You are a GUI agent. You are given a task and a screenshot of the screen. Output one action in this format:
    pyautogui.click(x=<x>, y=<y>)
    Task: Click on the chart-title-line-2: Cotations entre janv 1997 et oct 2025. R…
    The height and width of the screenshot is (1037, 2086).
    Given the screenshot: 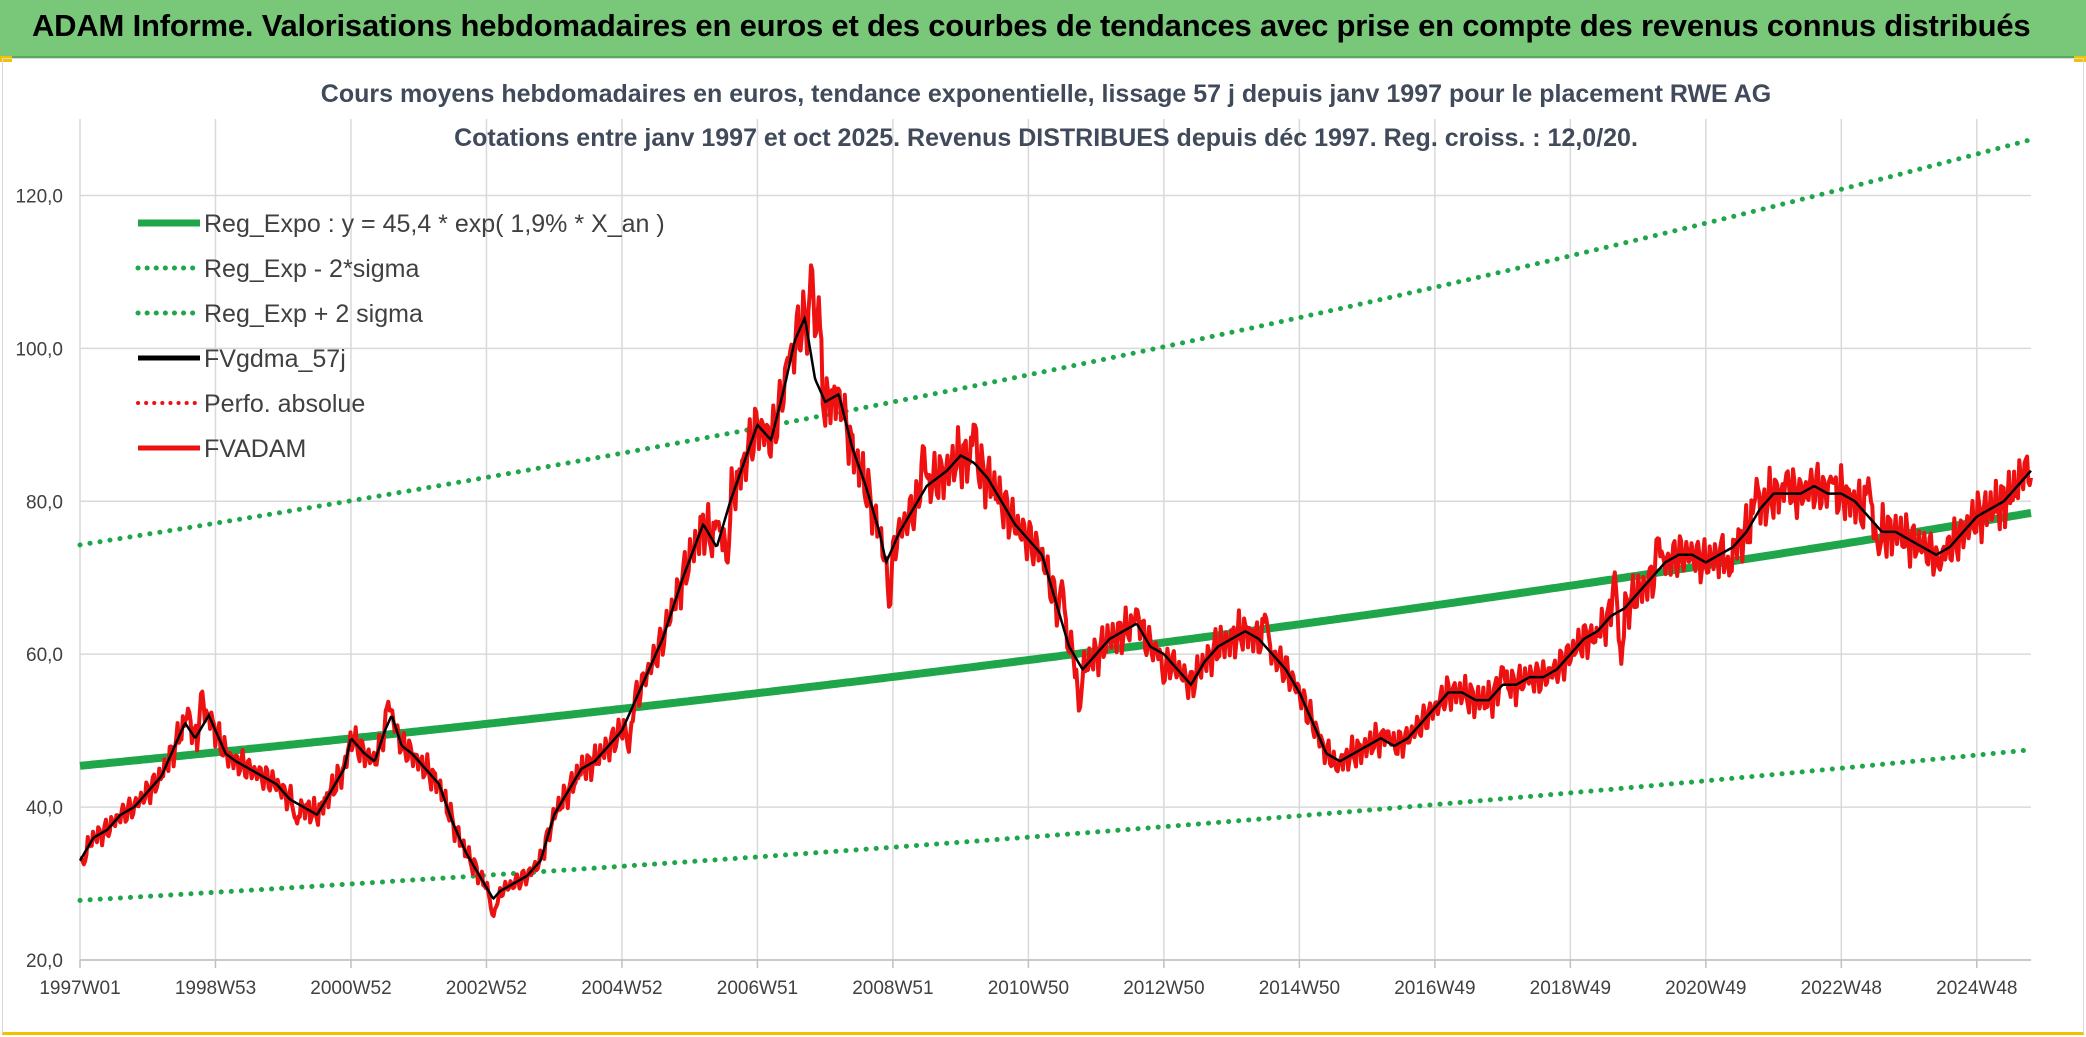 What is the action you would take?
    pyautogui.click(x=1046, y=138)
    